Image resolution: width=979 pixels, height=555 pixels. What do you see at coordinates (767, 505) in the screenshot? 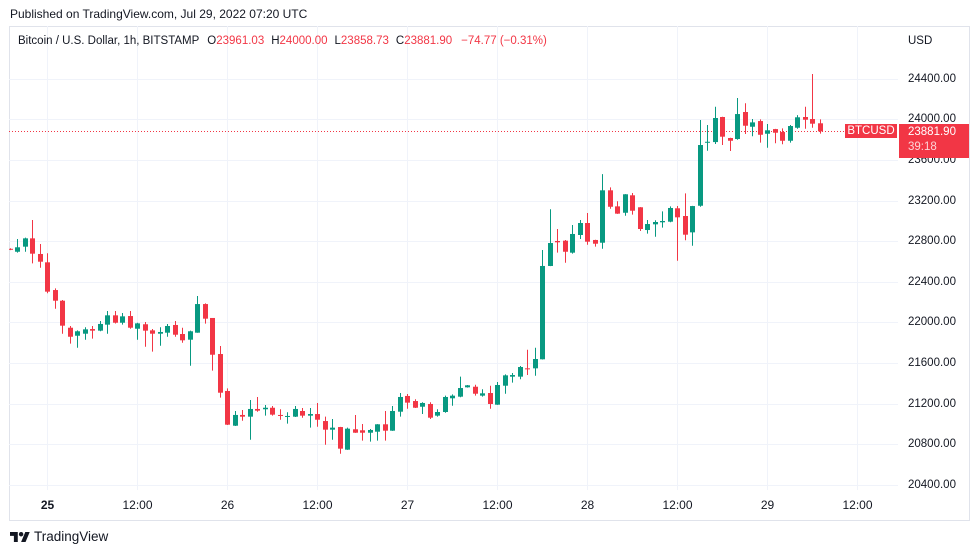
I see `time-tick-label: 29` at bounding box center [767, 505].